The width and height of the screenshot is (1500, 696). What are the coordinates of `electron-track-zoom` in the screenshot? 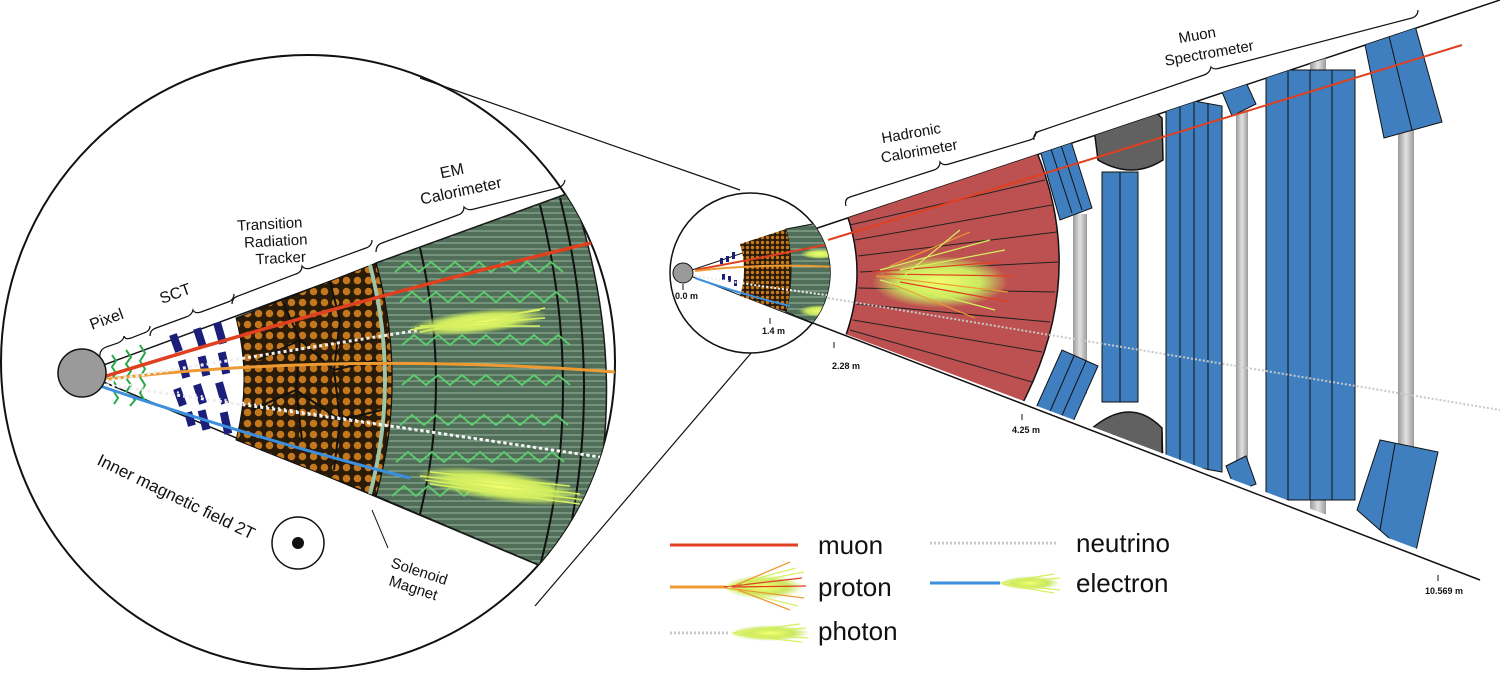 It's located at (255, 432).